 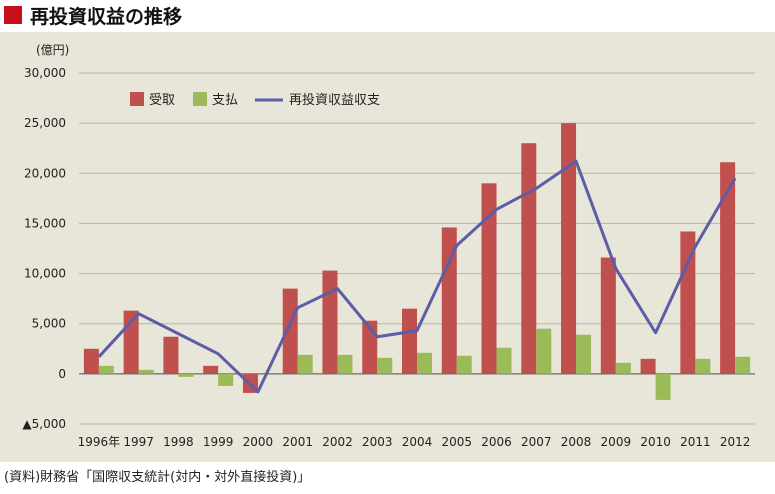 I want to click on y-tick-label: 5,000, so click(x=49, y=324).